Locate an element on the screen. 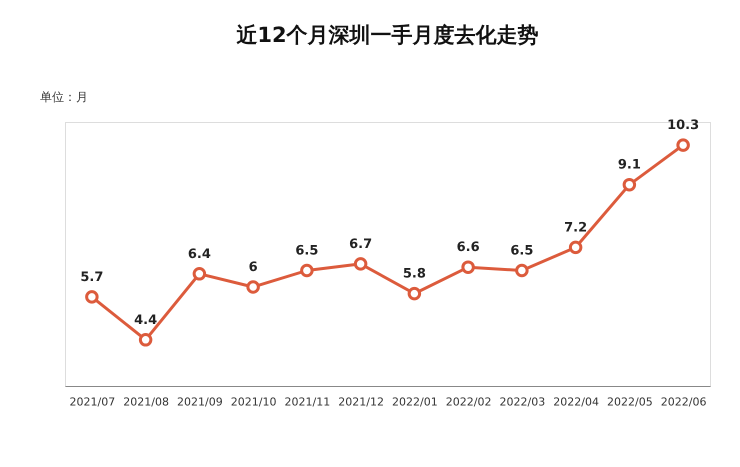 This screenshot has width=740, height=467. x-tick-label: 2021/09 is located at coordinates (200, 402).